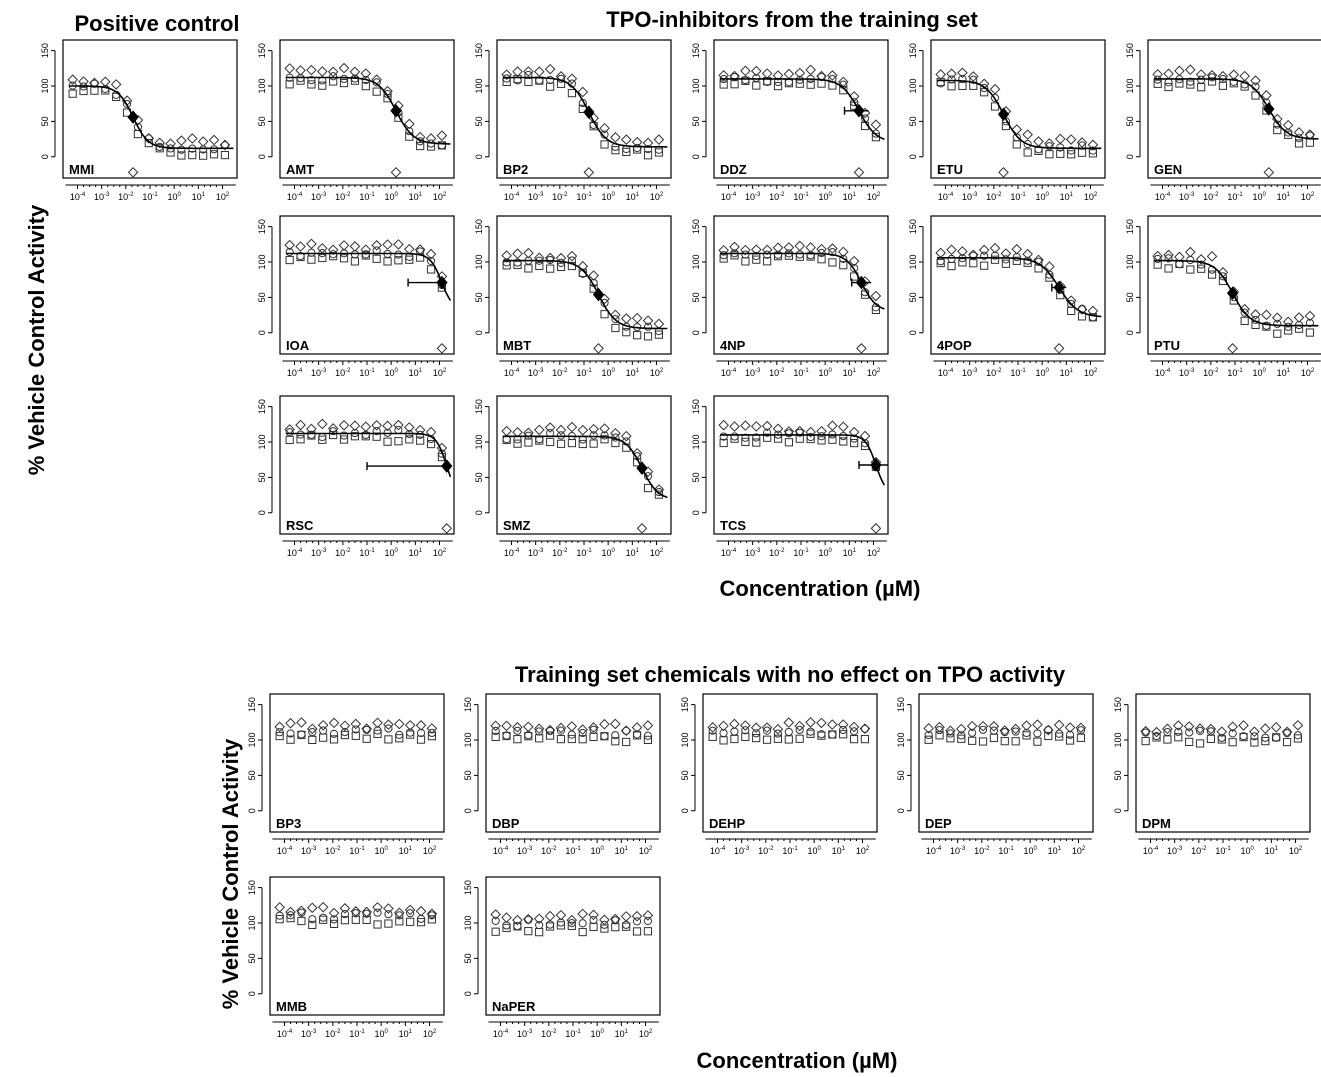 The height and width of the screenshot is (1077, 1321). What do you see at coordinates (777, 553) in the screenshot?
I see `x-tick-label: 10-2` at bounding box center [777, 553].